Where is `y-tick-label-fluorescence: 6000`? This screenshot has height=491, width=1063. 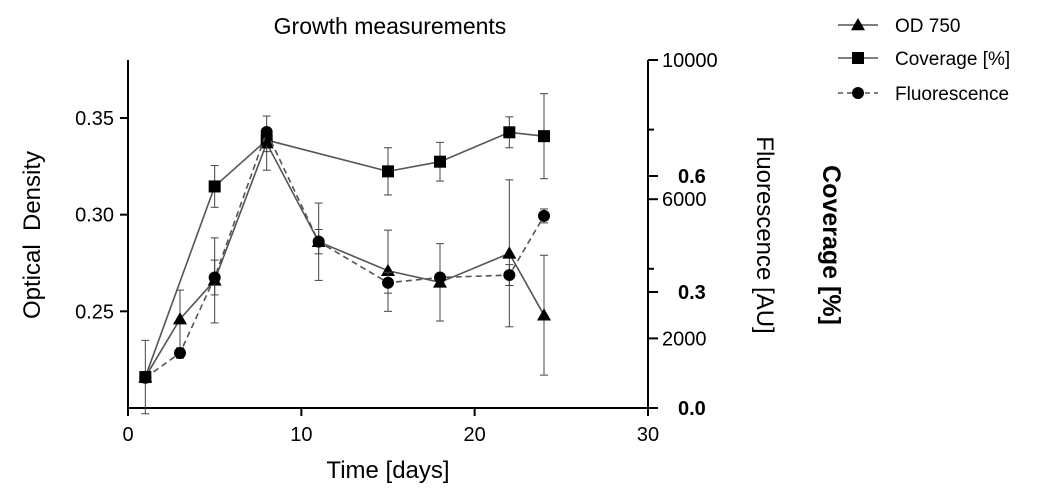 y-tick-label-fluorescence: 6000 is located at coordinates (684, 200).